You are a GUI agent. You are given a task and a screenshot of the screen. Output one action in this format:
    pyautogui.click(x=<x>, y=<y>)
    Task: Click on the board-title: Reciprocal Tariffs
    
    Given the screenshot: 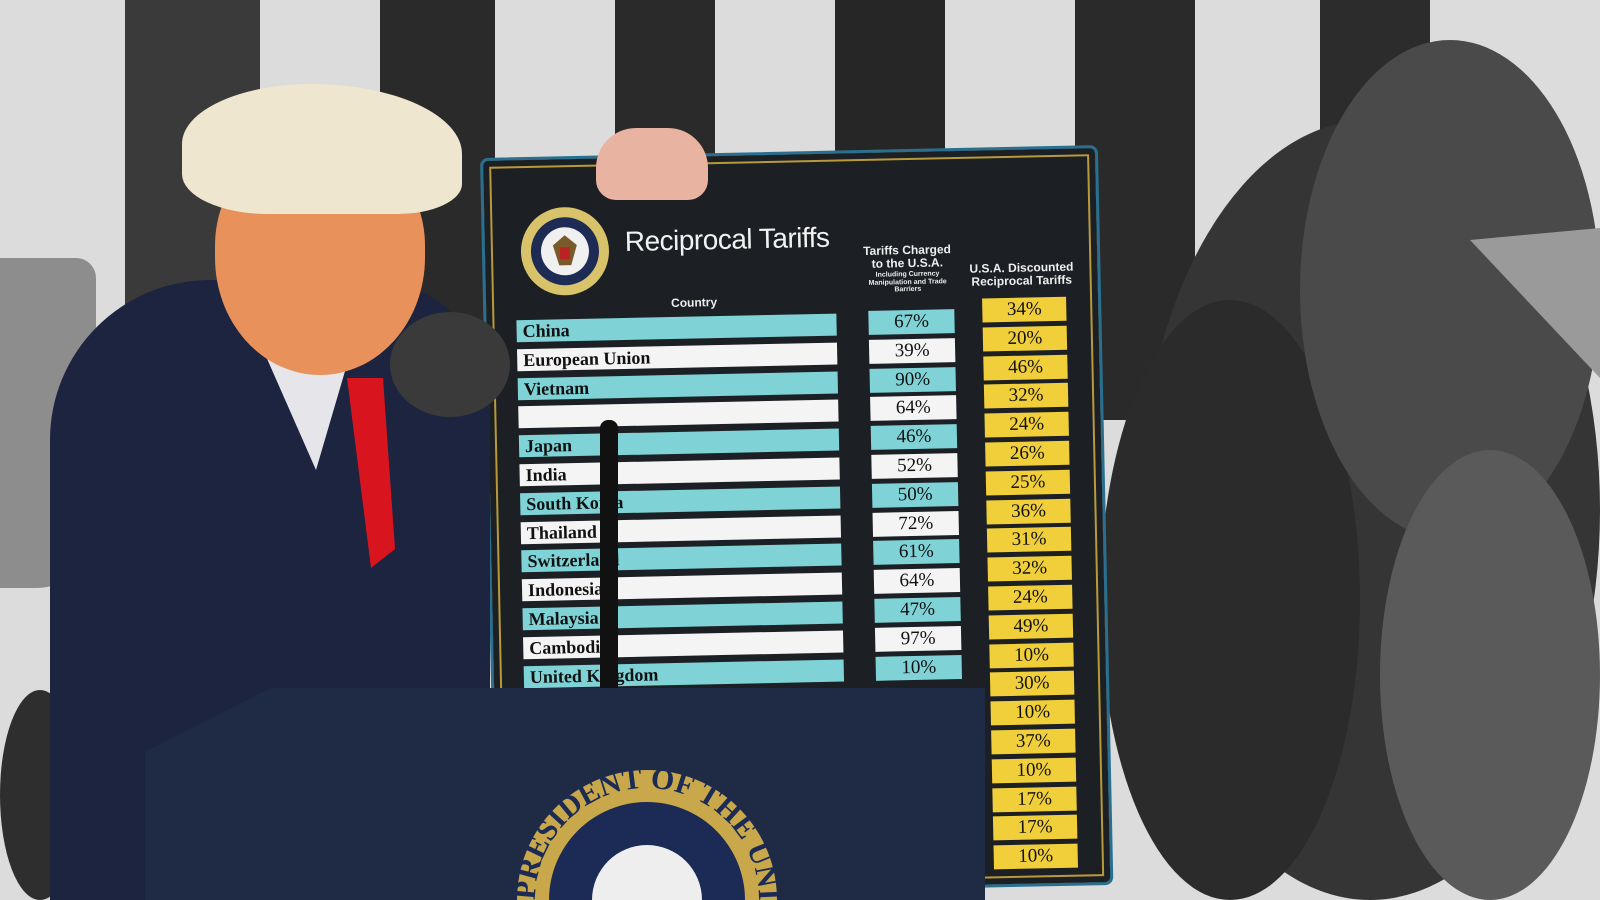 What is the action you would take?
    pyautogui.click(x=727, y=239)
    